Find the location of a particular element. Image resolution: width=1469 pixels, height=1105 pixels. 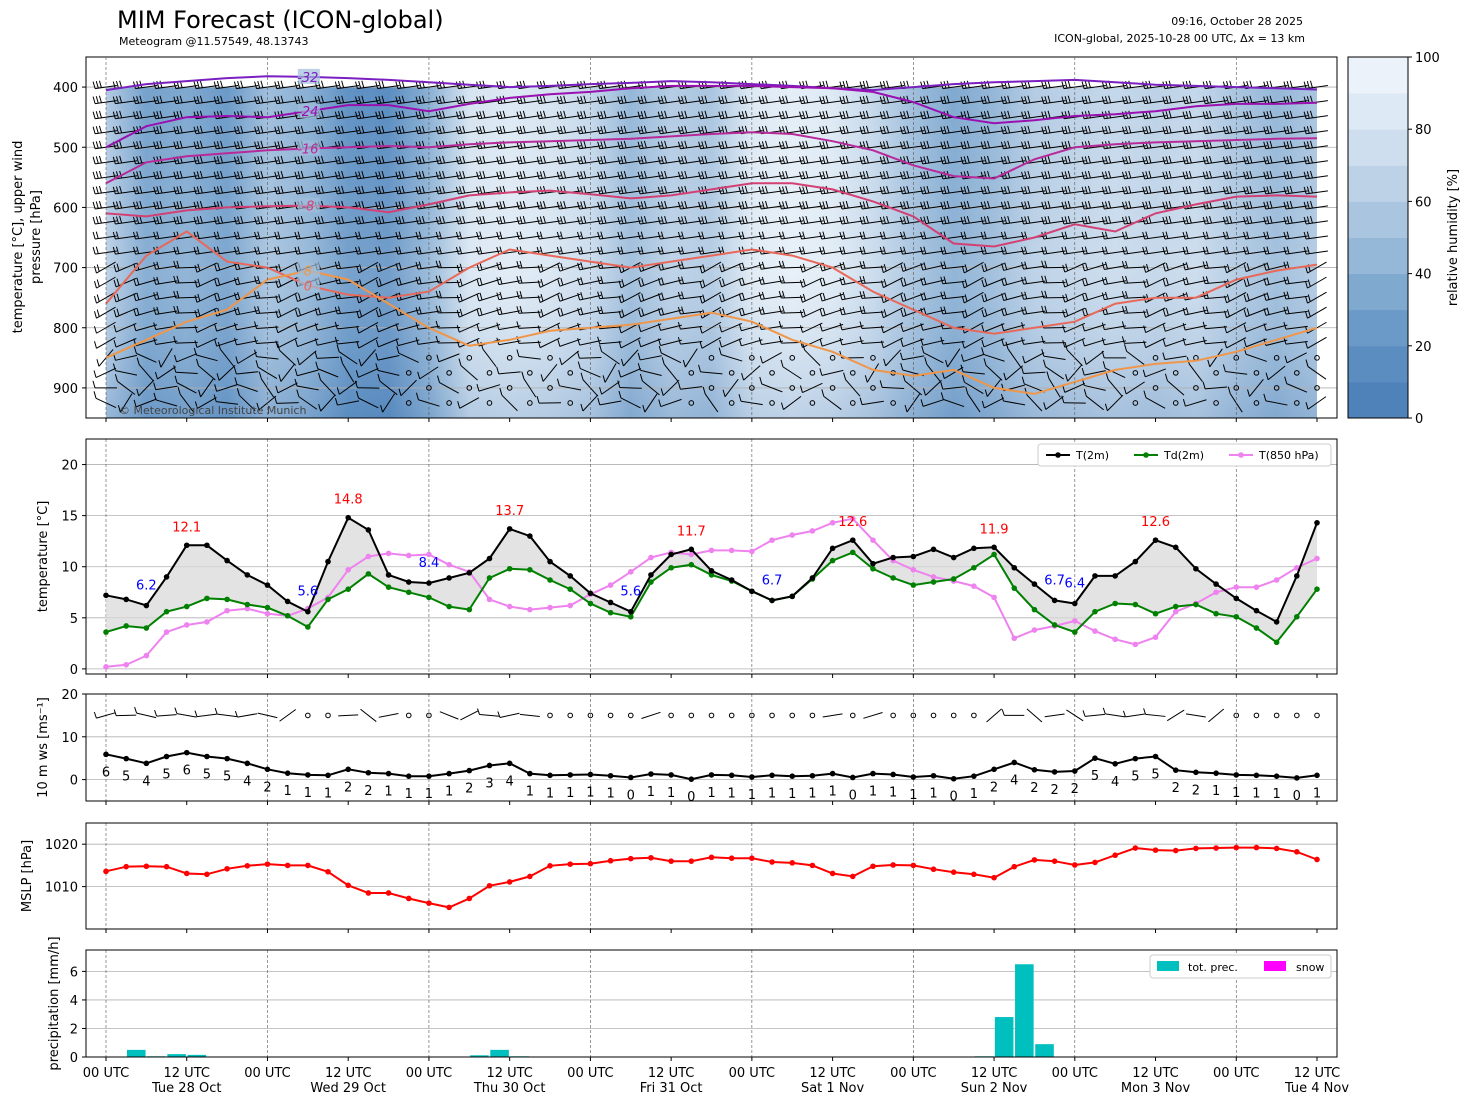

series-group is located at coordinates (711, 877).